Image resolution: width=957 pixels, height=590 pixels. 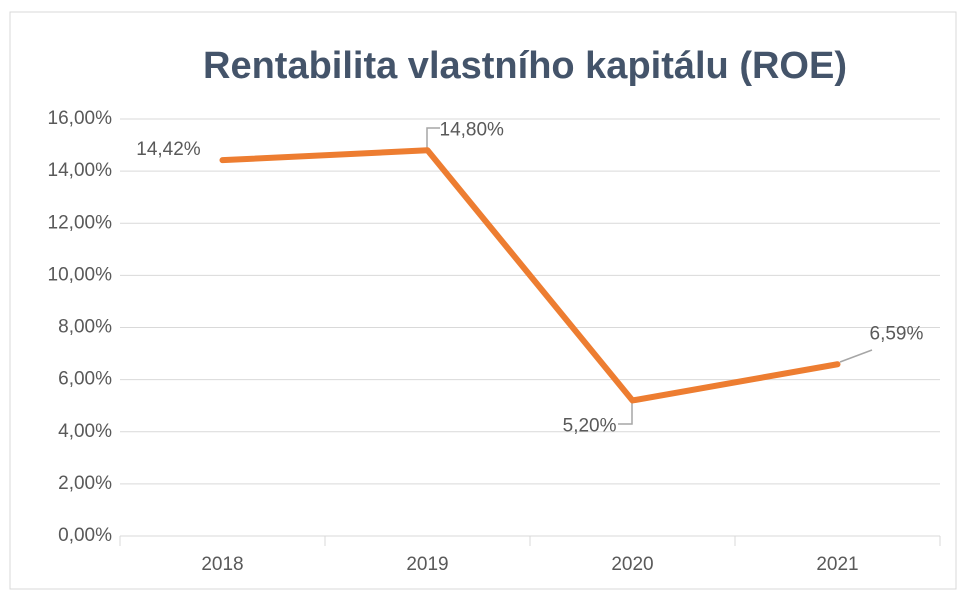 I want to click on y-tick-label: 16,00%, so click(x=80, y=118).